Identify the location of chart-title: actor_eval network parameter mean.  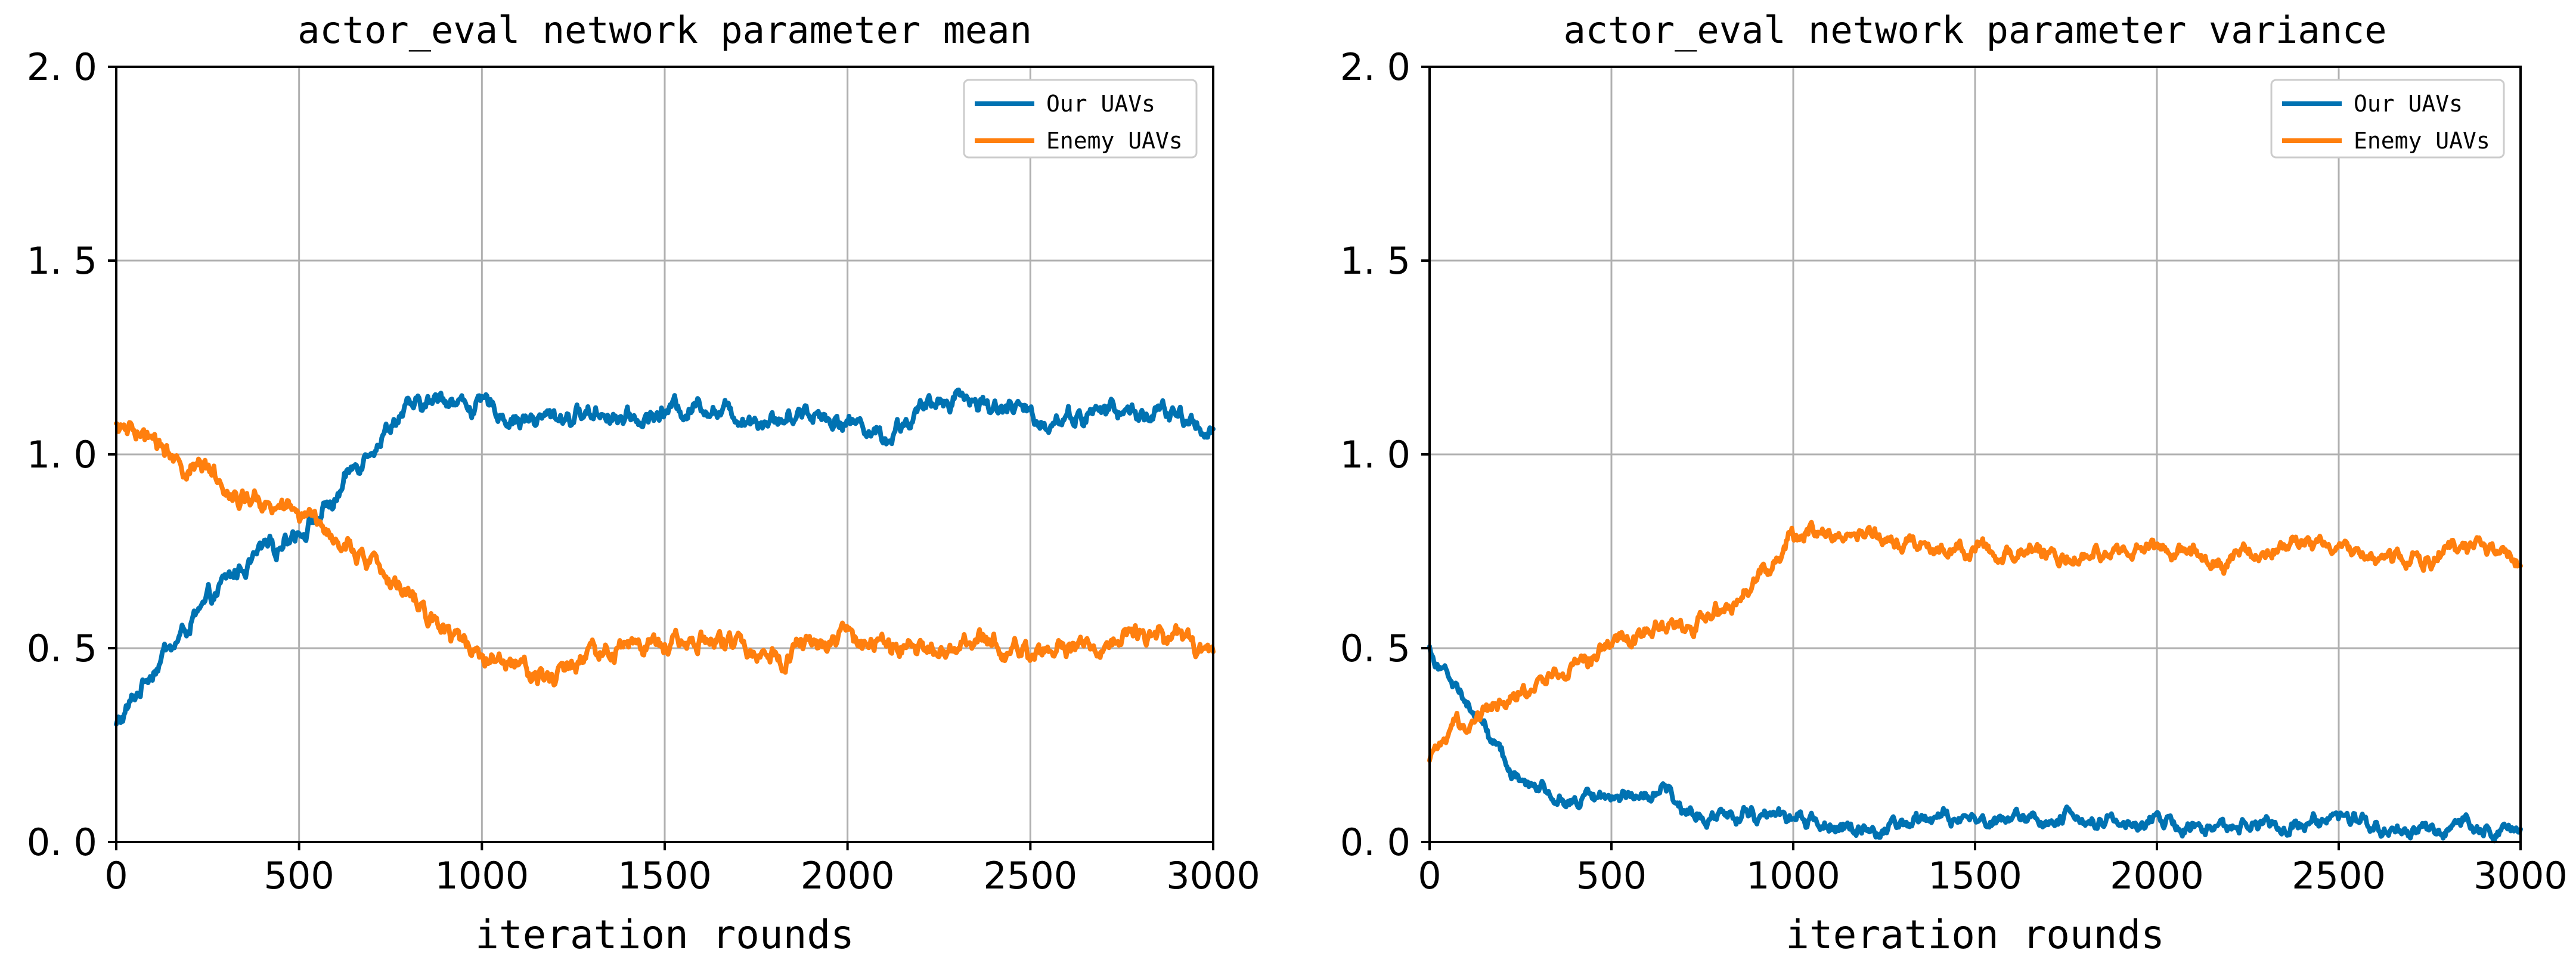
(664, 30).